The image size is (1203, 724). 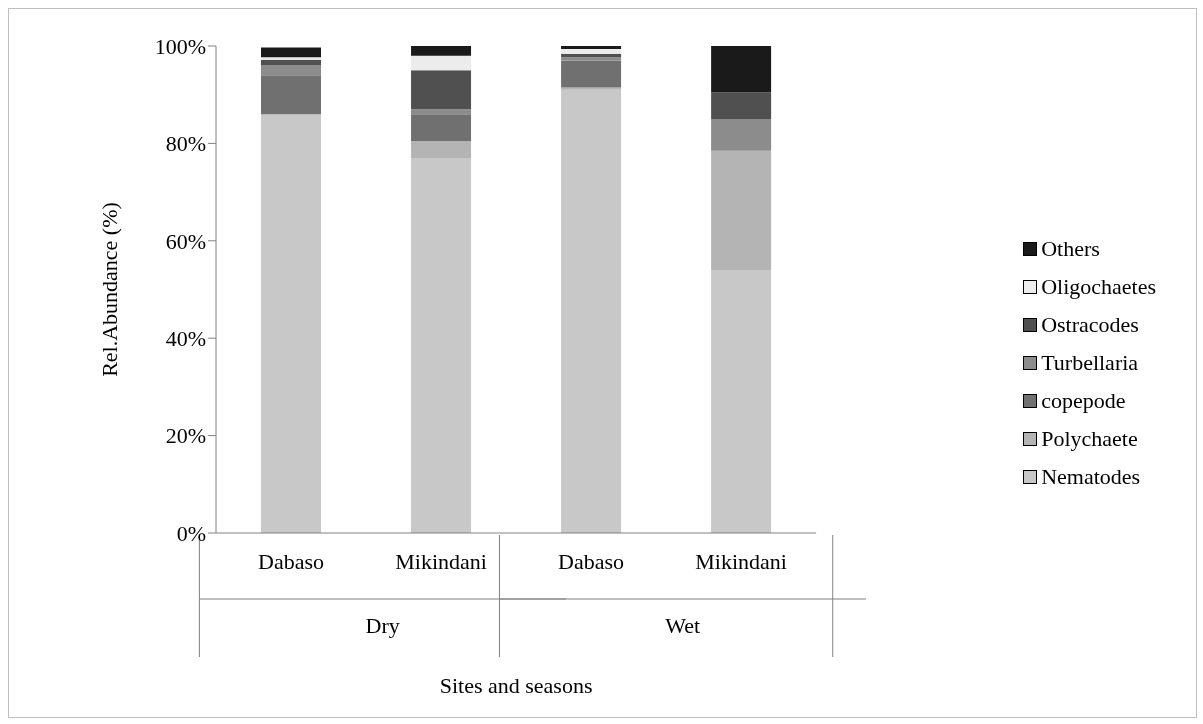 I want to click on legend-label: Turbellaria, so click(x=1090, y=363).